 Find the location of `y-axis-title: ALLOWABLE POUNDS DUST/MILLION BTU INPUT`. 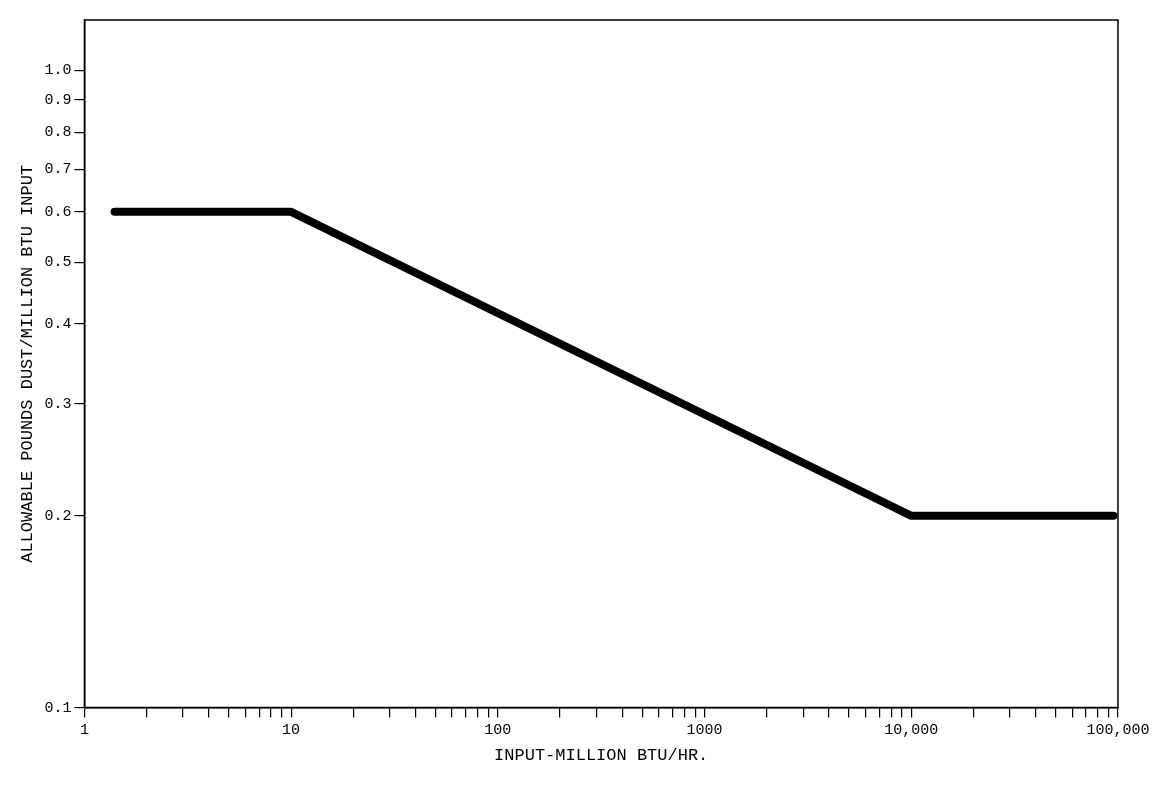

y-axis-title: ALLOWABLE POUNDS DUST/MILLION BTU INPUT is located at coordinates (27, 363).